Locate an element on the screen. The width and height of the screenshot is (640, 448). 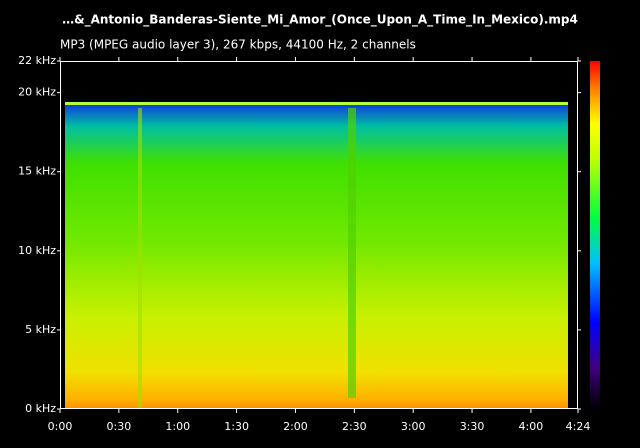
x-tick-label: 3:00 is located at coordinates (413, 426).